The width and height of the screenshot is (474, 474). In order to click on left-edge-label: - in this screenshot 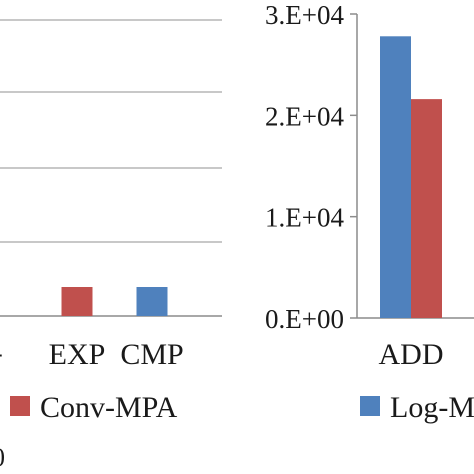, I will do `click(1, 353)`.